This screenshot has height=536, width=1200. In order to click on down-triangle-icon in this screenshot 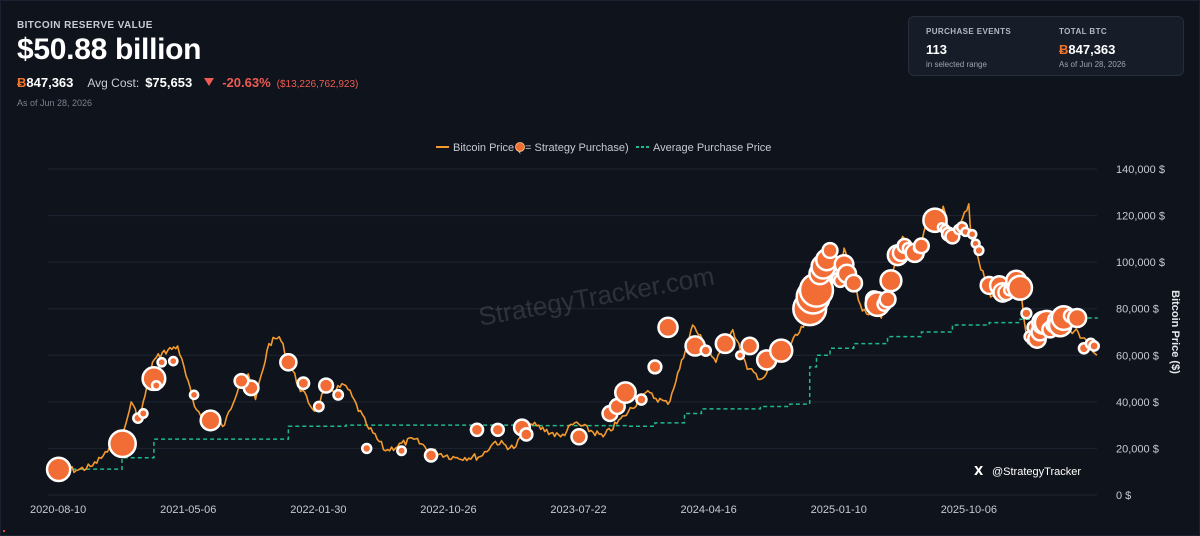, I will do `click(209, 82)`.